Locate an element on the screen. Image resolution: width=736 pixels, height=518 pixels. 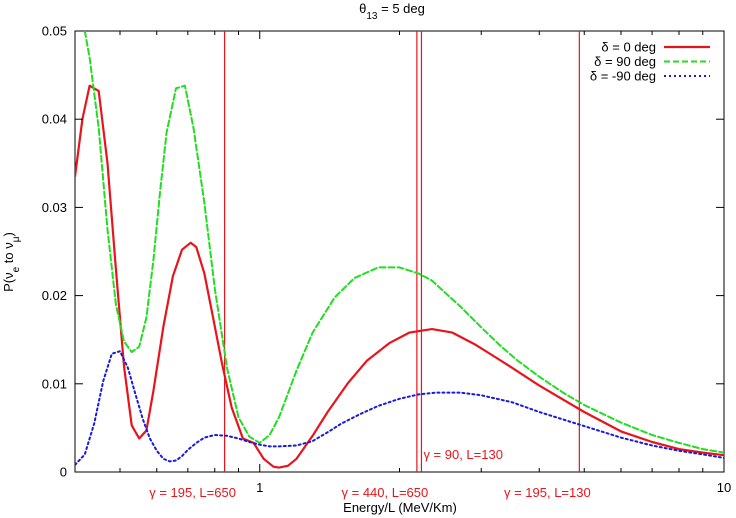
y-tick-label: 0.02 is located at coordinates (54, 295).